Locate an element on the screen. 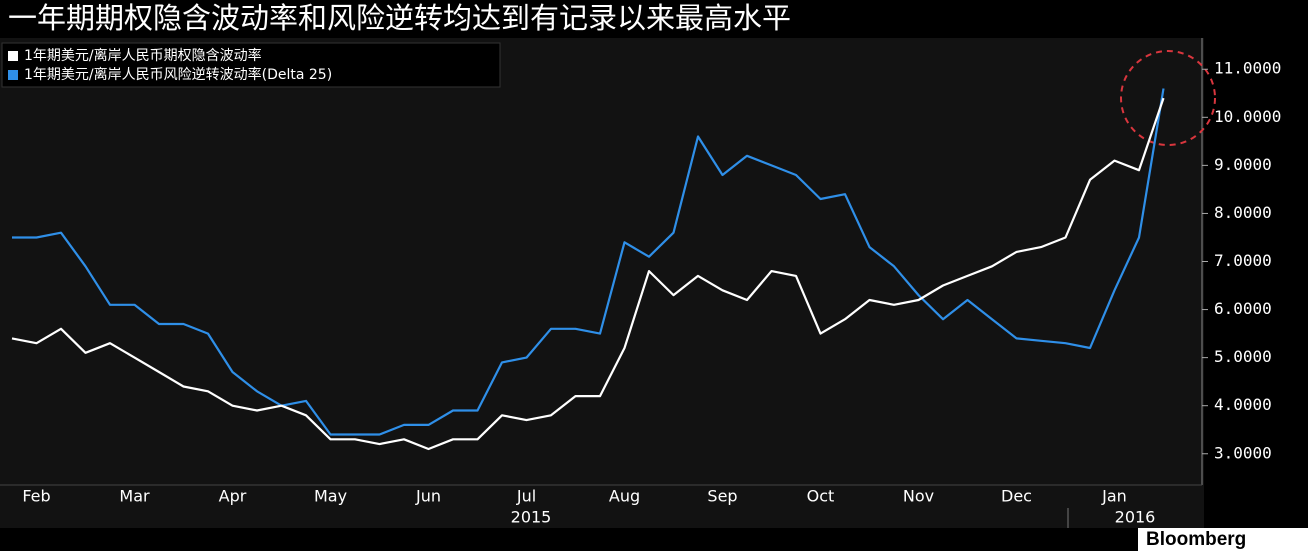 The height and width of the screenshot is (551, 1308). logo-bar is located at coordinates (1223, 539).